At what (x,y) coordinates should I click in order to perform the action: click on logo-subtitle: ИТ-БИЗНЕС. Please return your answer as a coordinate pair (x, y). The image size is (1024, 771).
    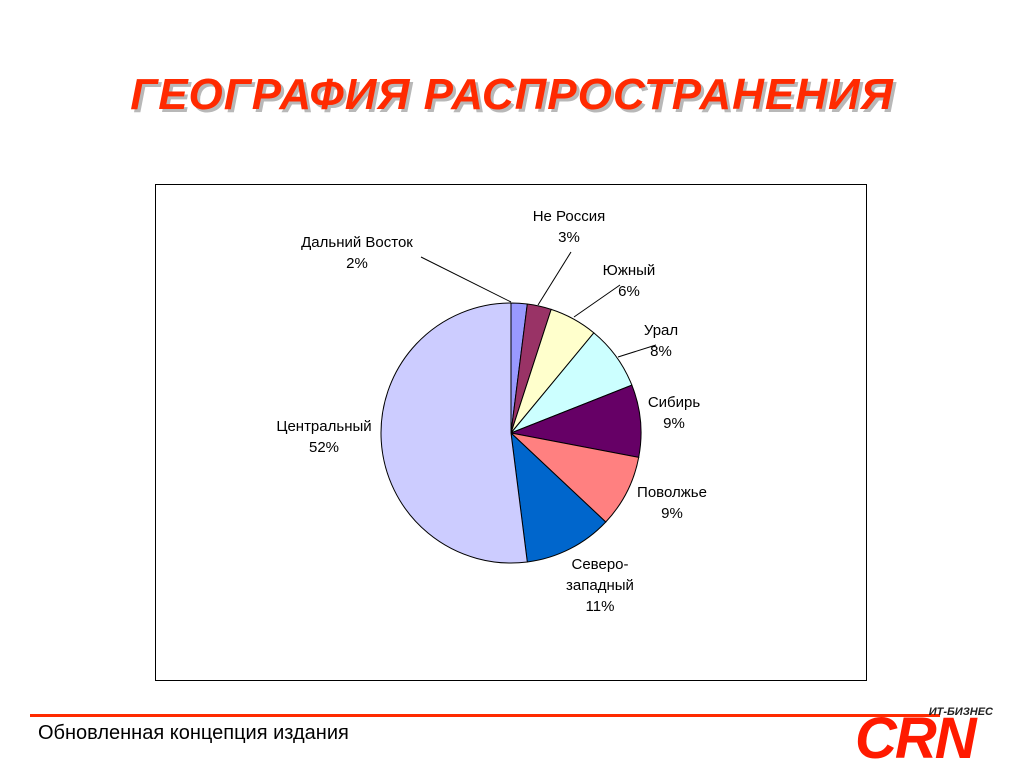
    Looking at the image, I should click on (960, 712).